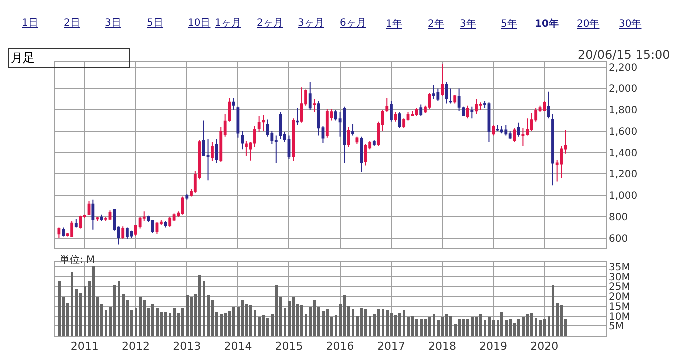  I want to click on y-tick-label: 2,000, so click(623, 90).